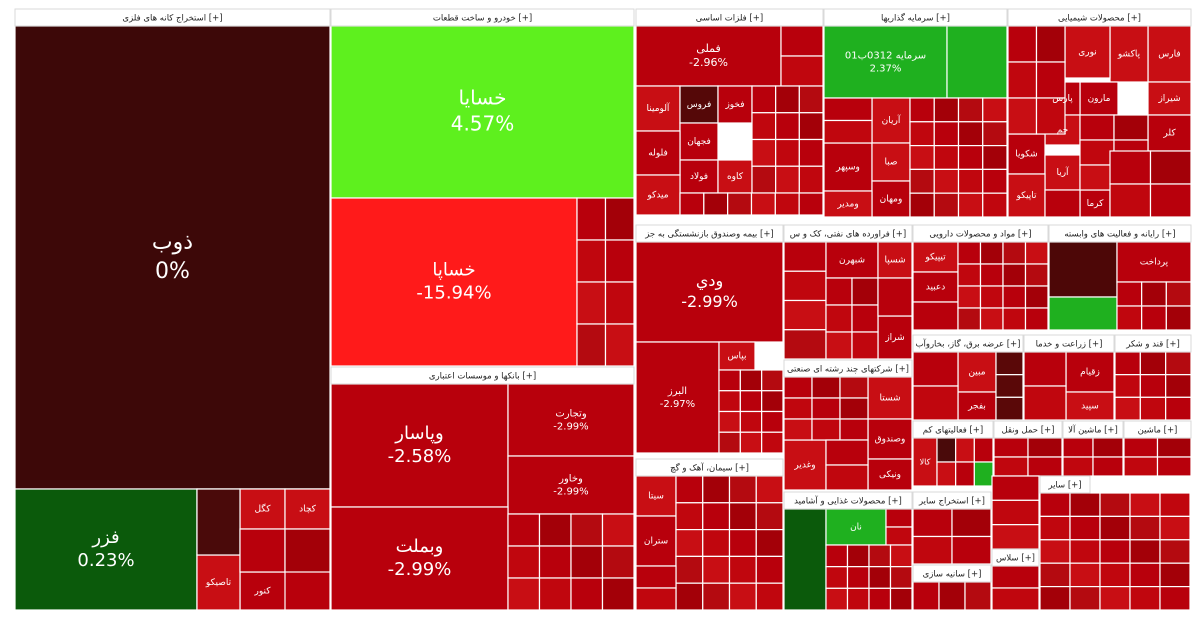 This screenshot has height=623, width=1200. What do you see at coordinates (1093, 430) in the screenshot?
I see `sector-header-label: ماشین آلا [+]` at bounding box center [1093, 430].